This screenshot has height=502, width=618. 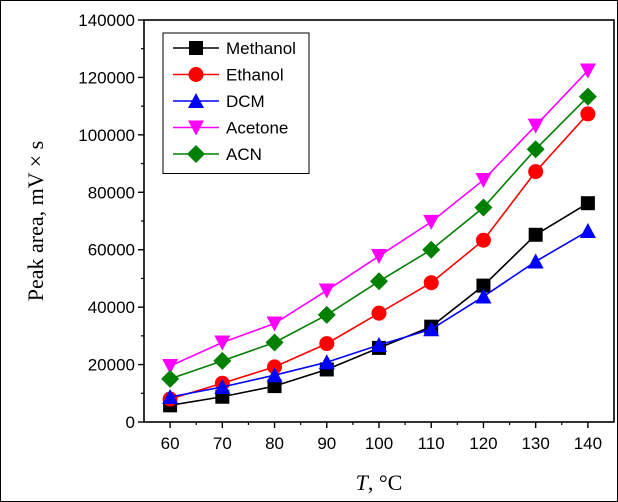 I want to click on legend-entry-acetone: Acetone, so click(x=230, y=128).